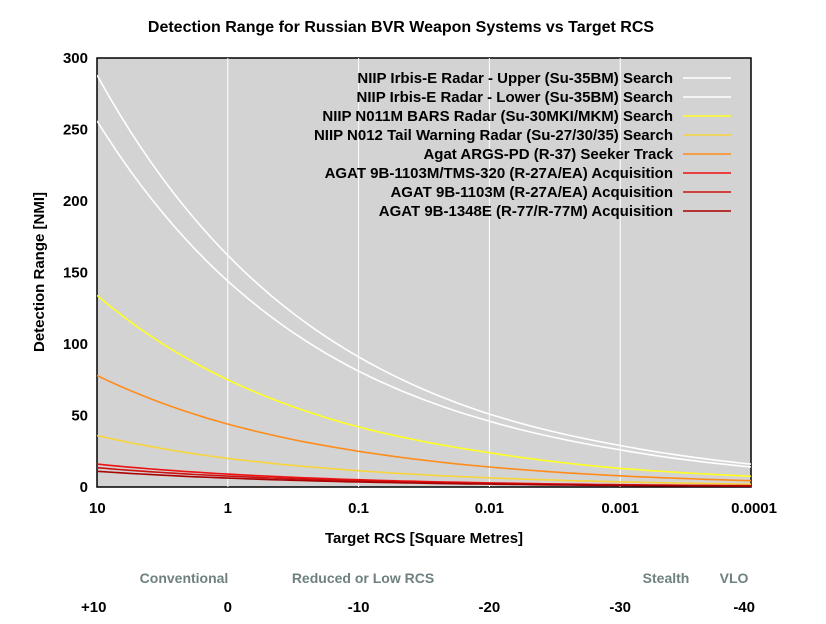 The width and height of the screenshot is (826, 624). I want to click on dbsm-tick-label: -30, so click(620, 607).